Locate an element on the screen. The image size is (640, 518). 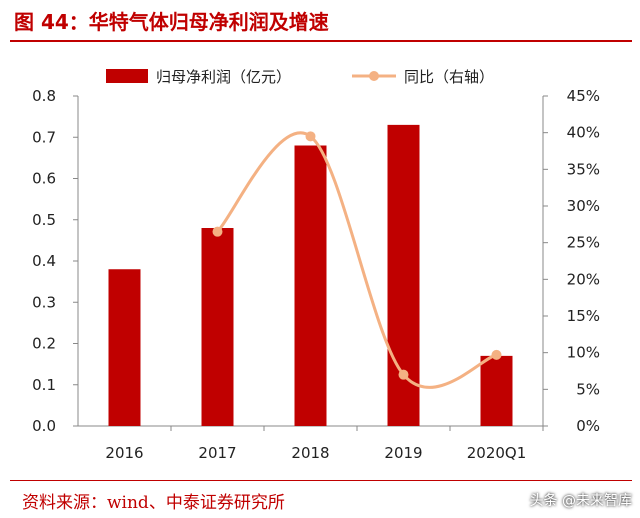
y-left-tick-label: 0.8 is located at coordinates (44, 96).